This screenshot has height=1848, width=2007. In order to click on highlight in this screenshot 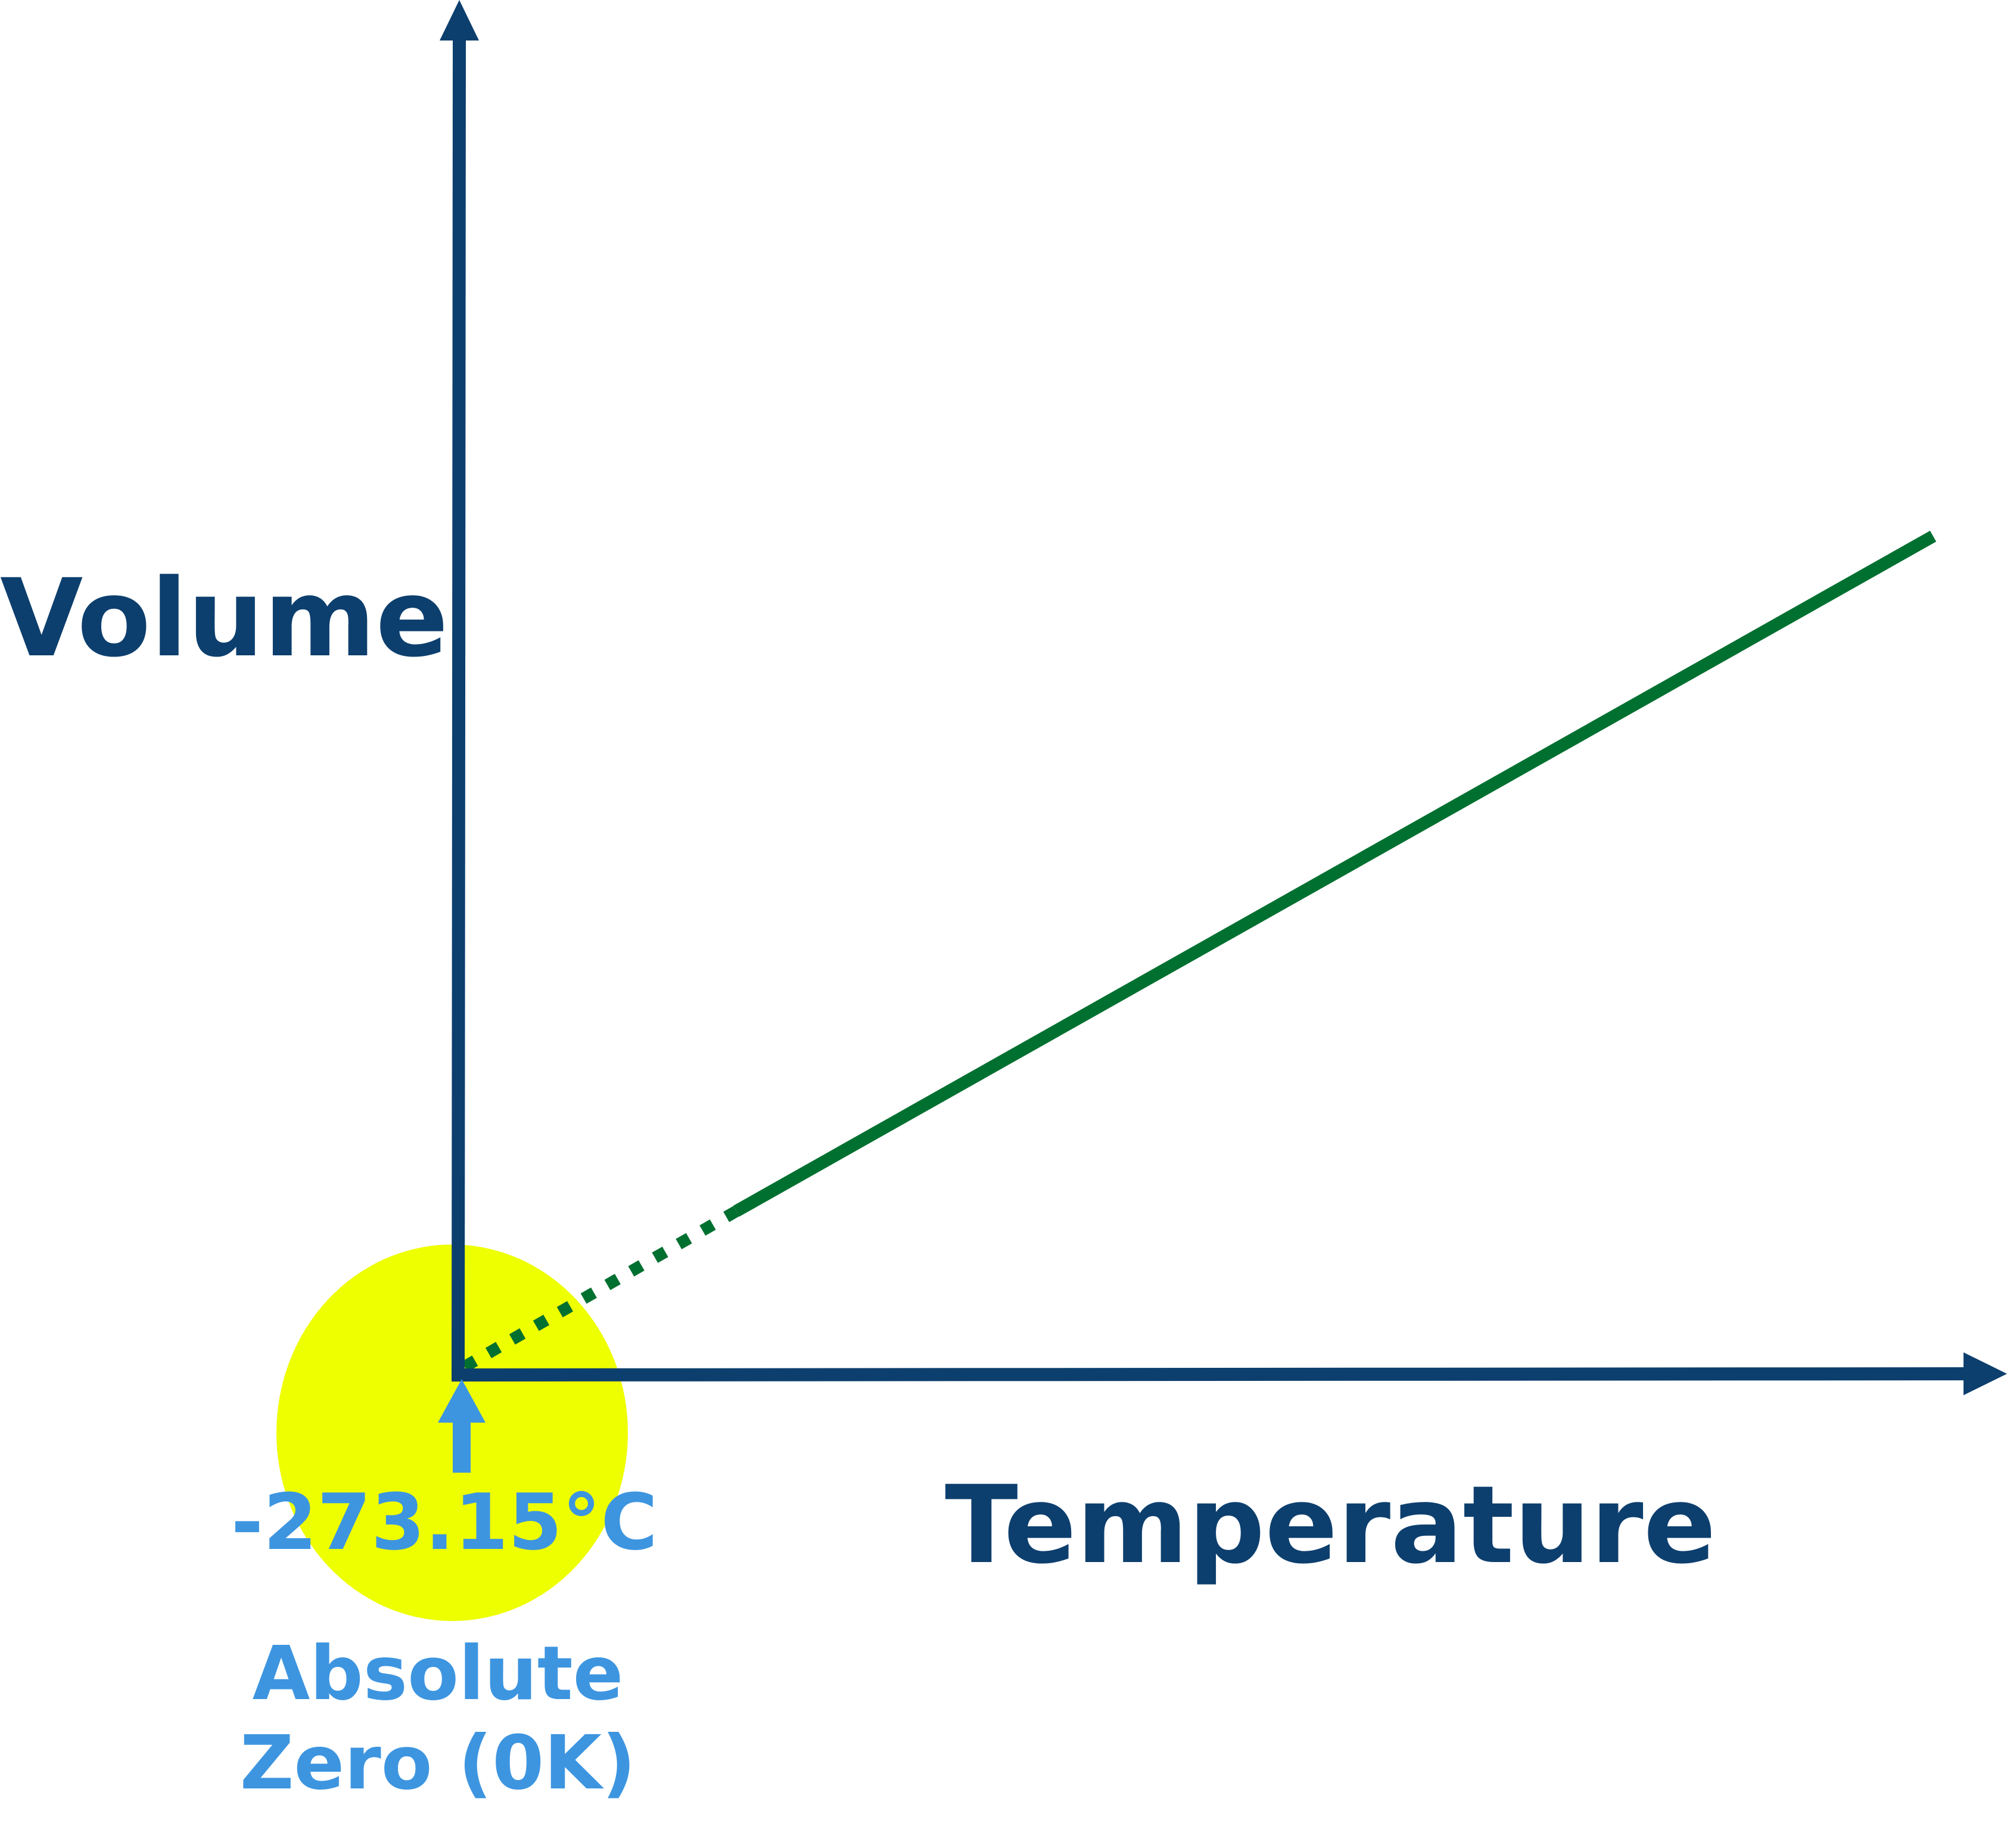, I will do `click(452, 1433)`.